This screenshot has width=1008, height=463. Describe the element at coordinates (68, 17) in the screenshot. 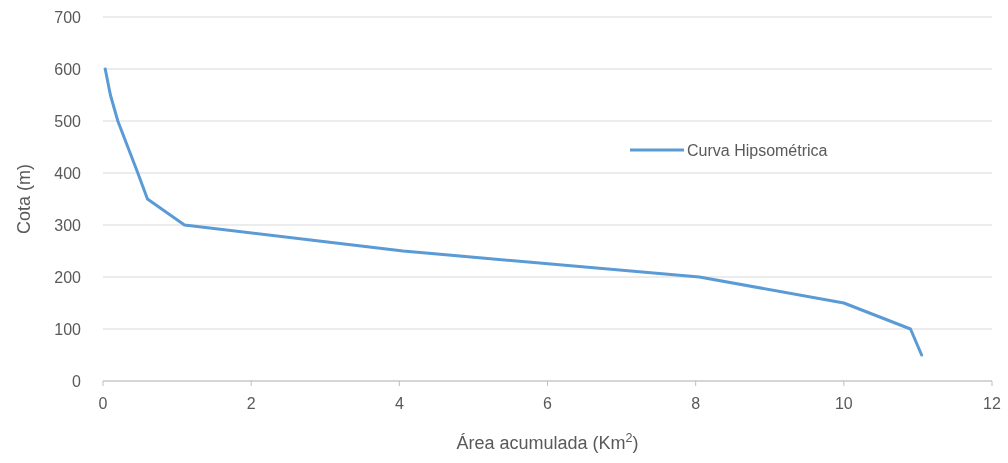

I see `y-tick-label: 700` at that location.